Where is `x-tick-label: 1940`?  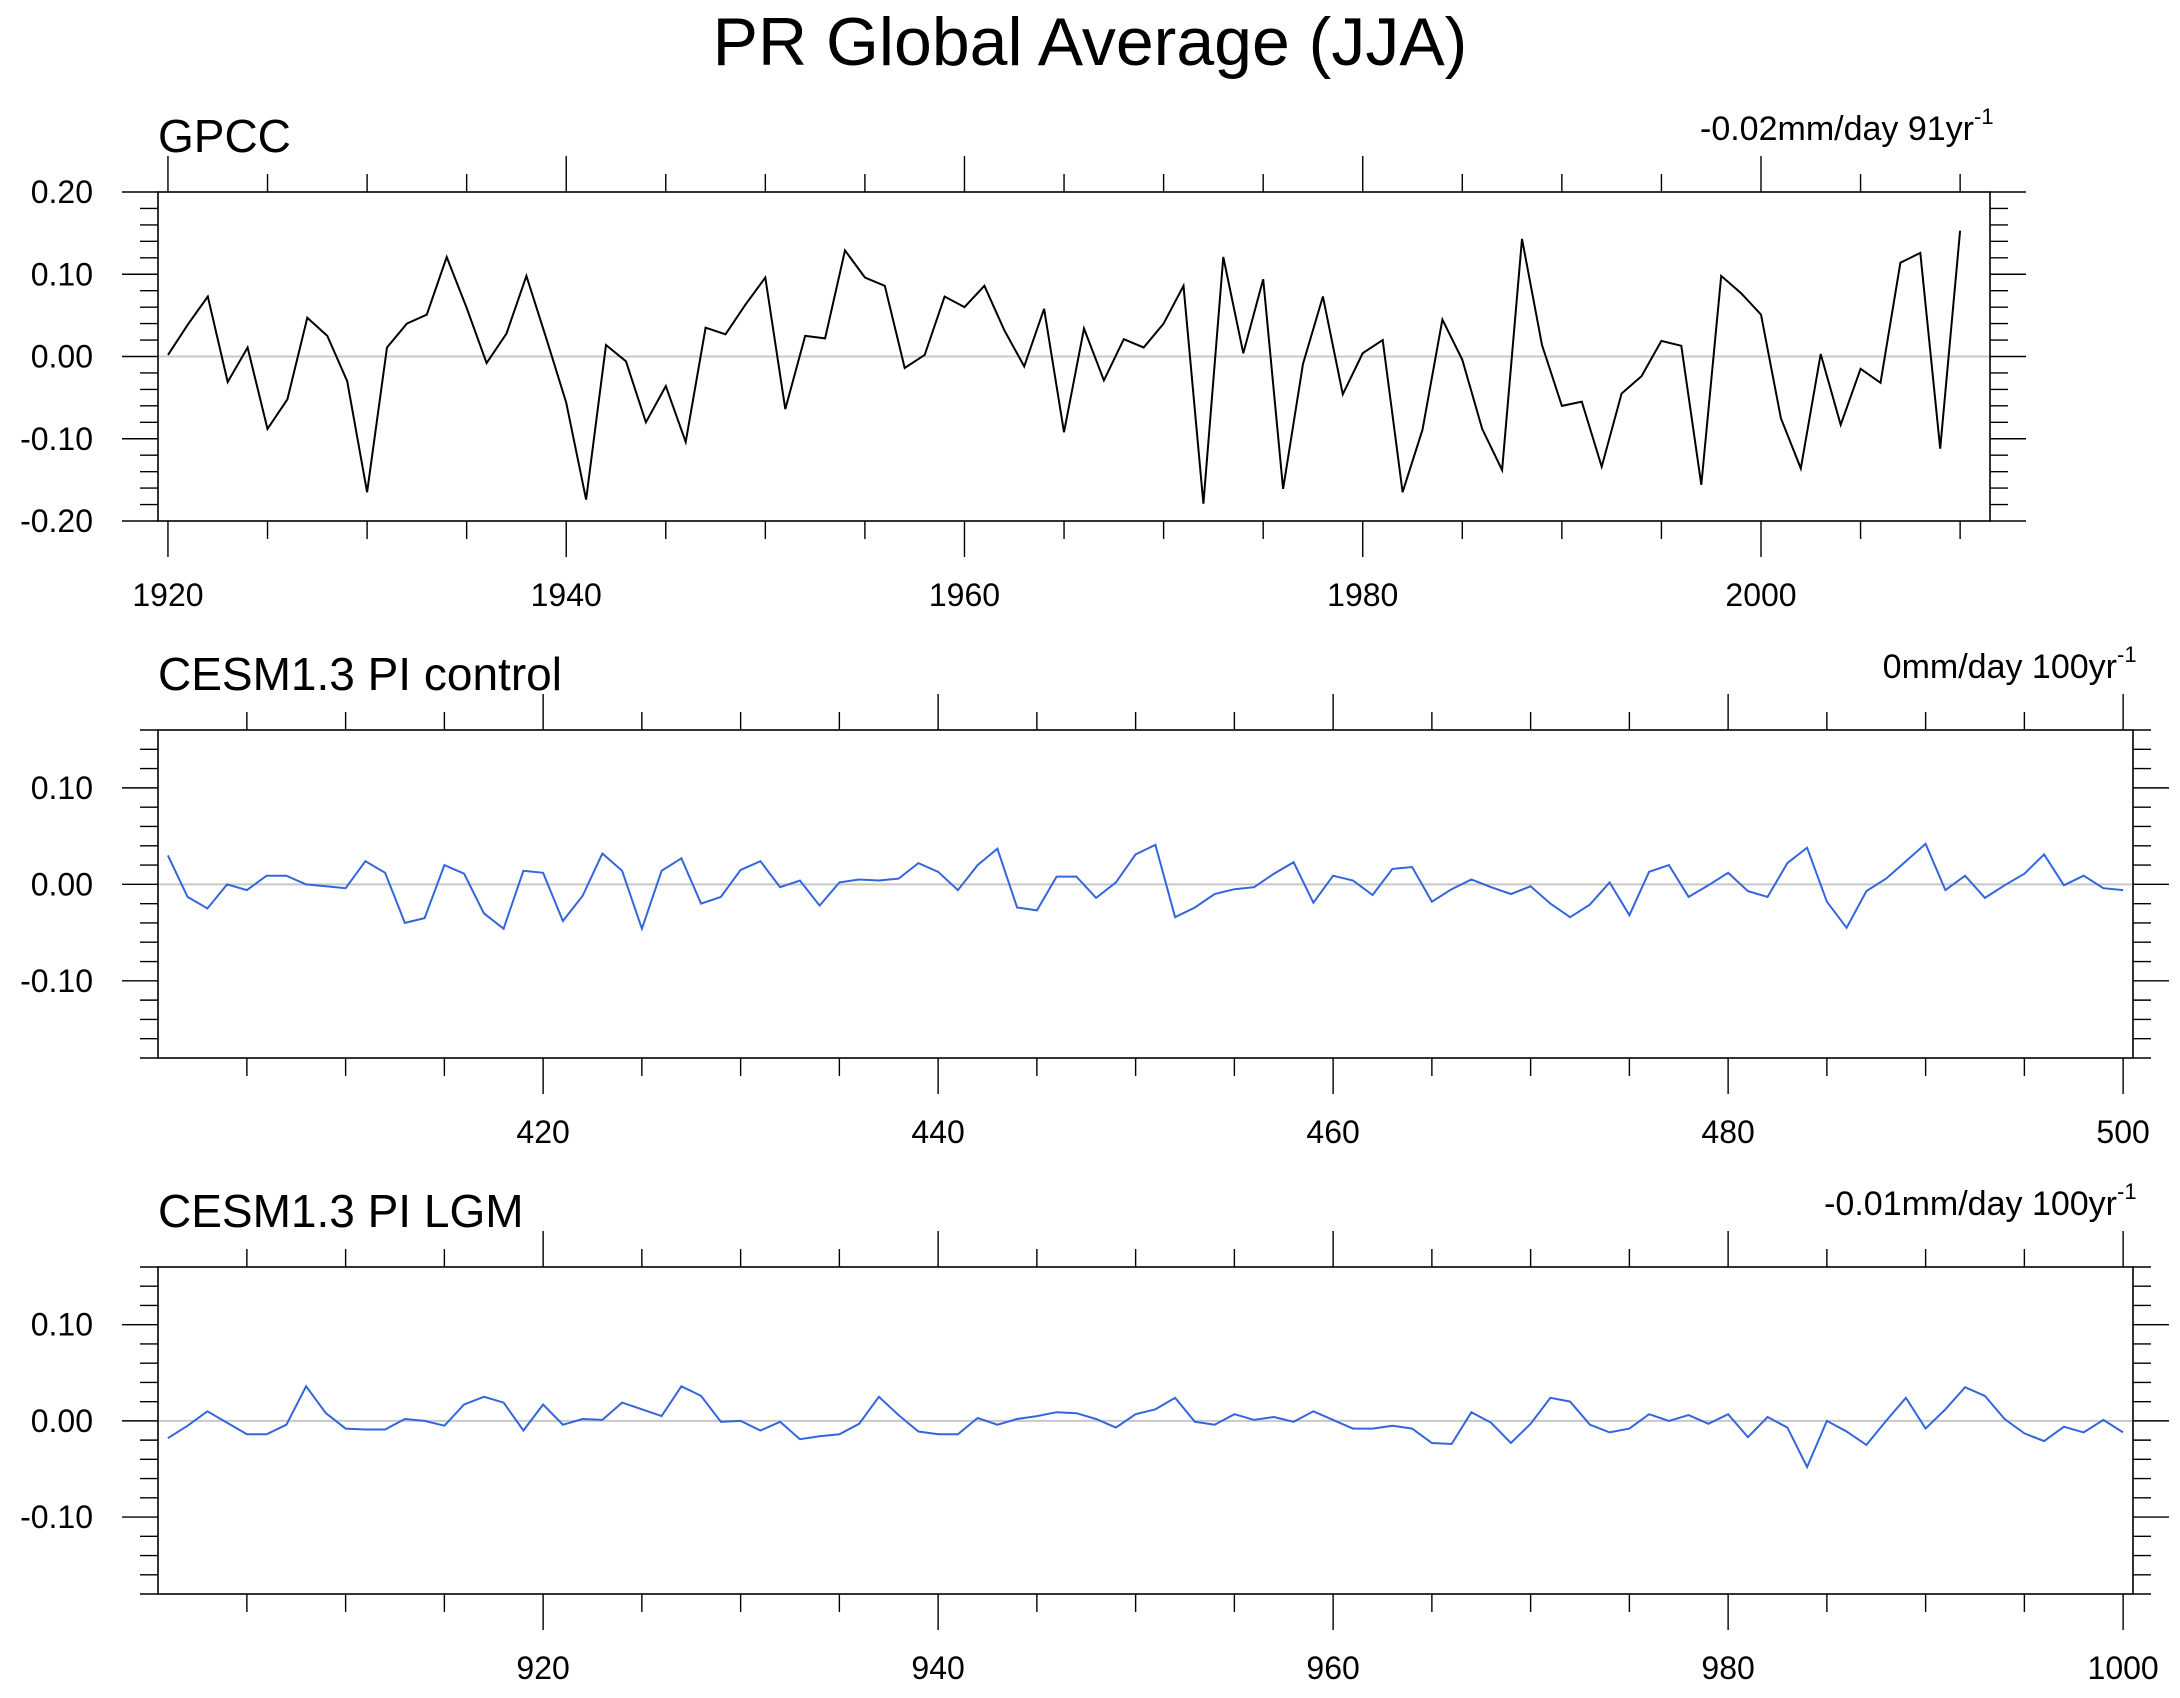
x-tick-label: 1940 is located at coordinates (566, 595).